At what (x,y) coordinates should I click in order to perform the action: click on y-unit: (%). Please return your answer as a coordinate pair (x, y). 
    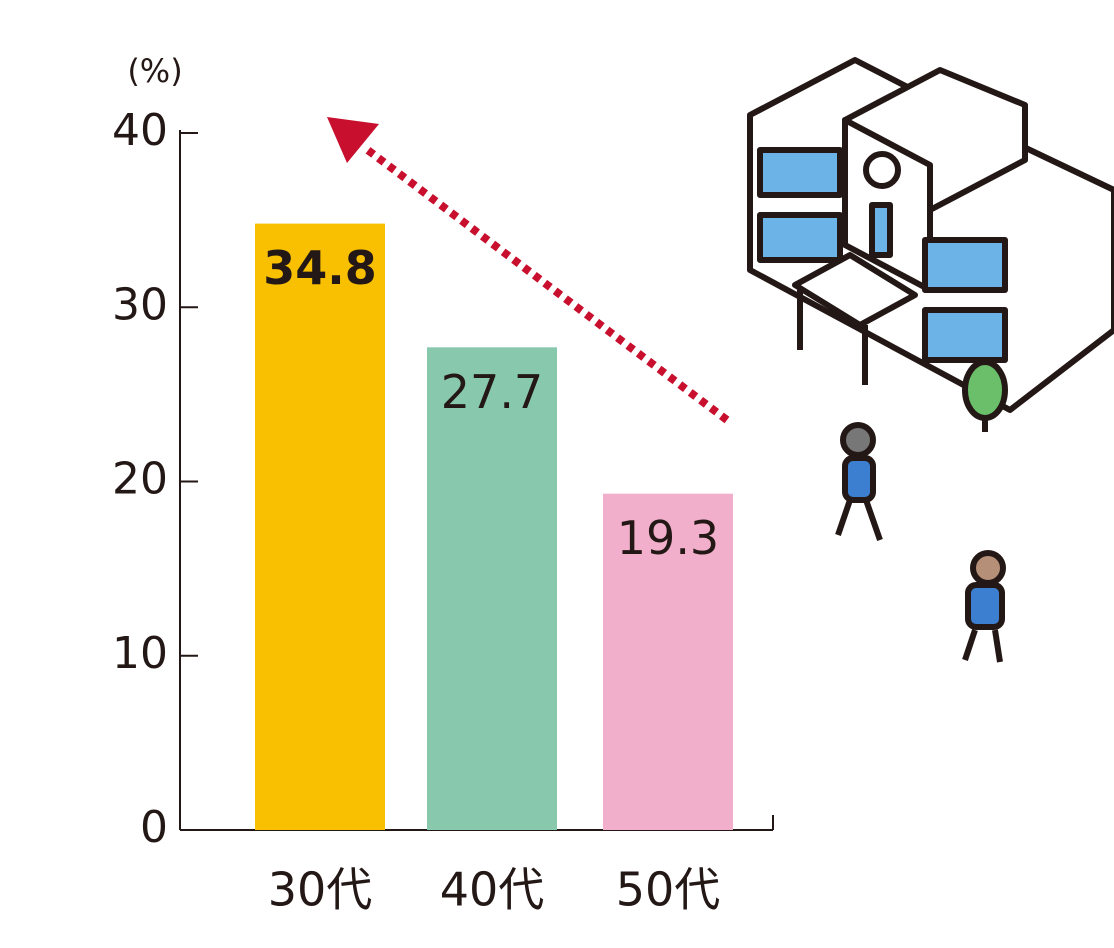
    Looking at the image, I should click on (154, 71).